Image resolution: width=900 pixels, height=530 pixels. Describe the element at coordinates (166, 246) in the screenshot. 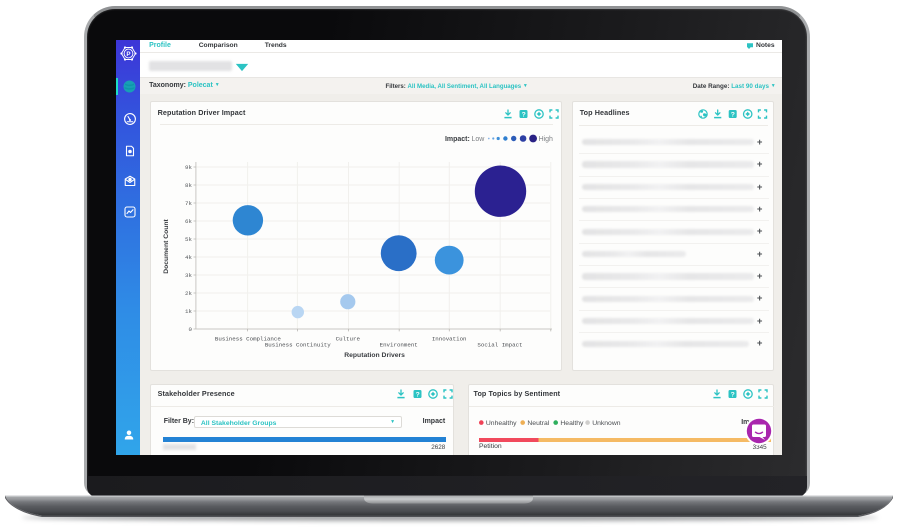

I see `svg-text: Document Count` at that location.